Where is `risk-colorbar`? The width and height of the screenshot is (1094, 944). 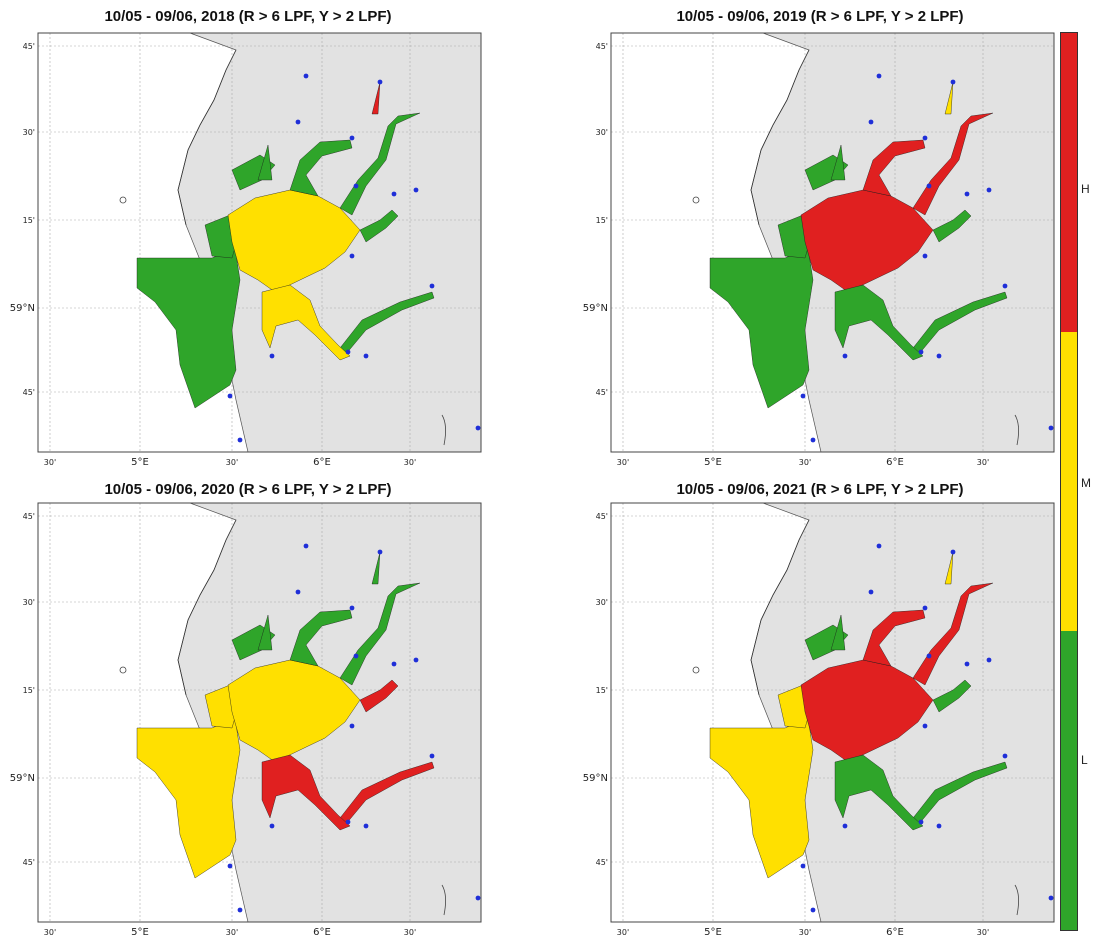 risk-colorbar is located at coordinates (1069, 481).